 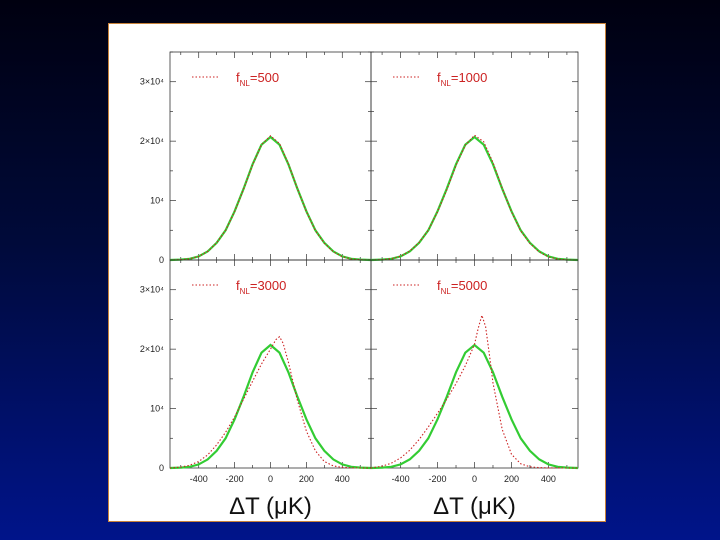 I want to click on panel-3: 0 10⁴ 2×10⁴ 3×10⁴ -400 -200 0 200 400 fNL=3000, so click(x=256, y=371).